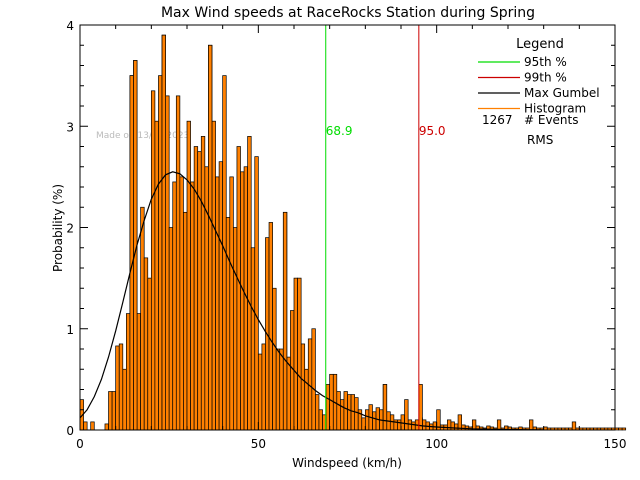 The height and width of the screenshot is (480, 640). I want to click on x-tick-label: 50, so click(258, 444).